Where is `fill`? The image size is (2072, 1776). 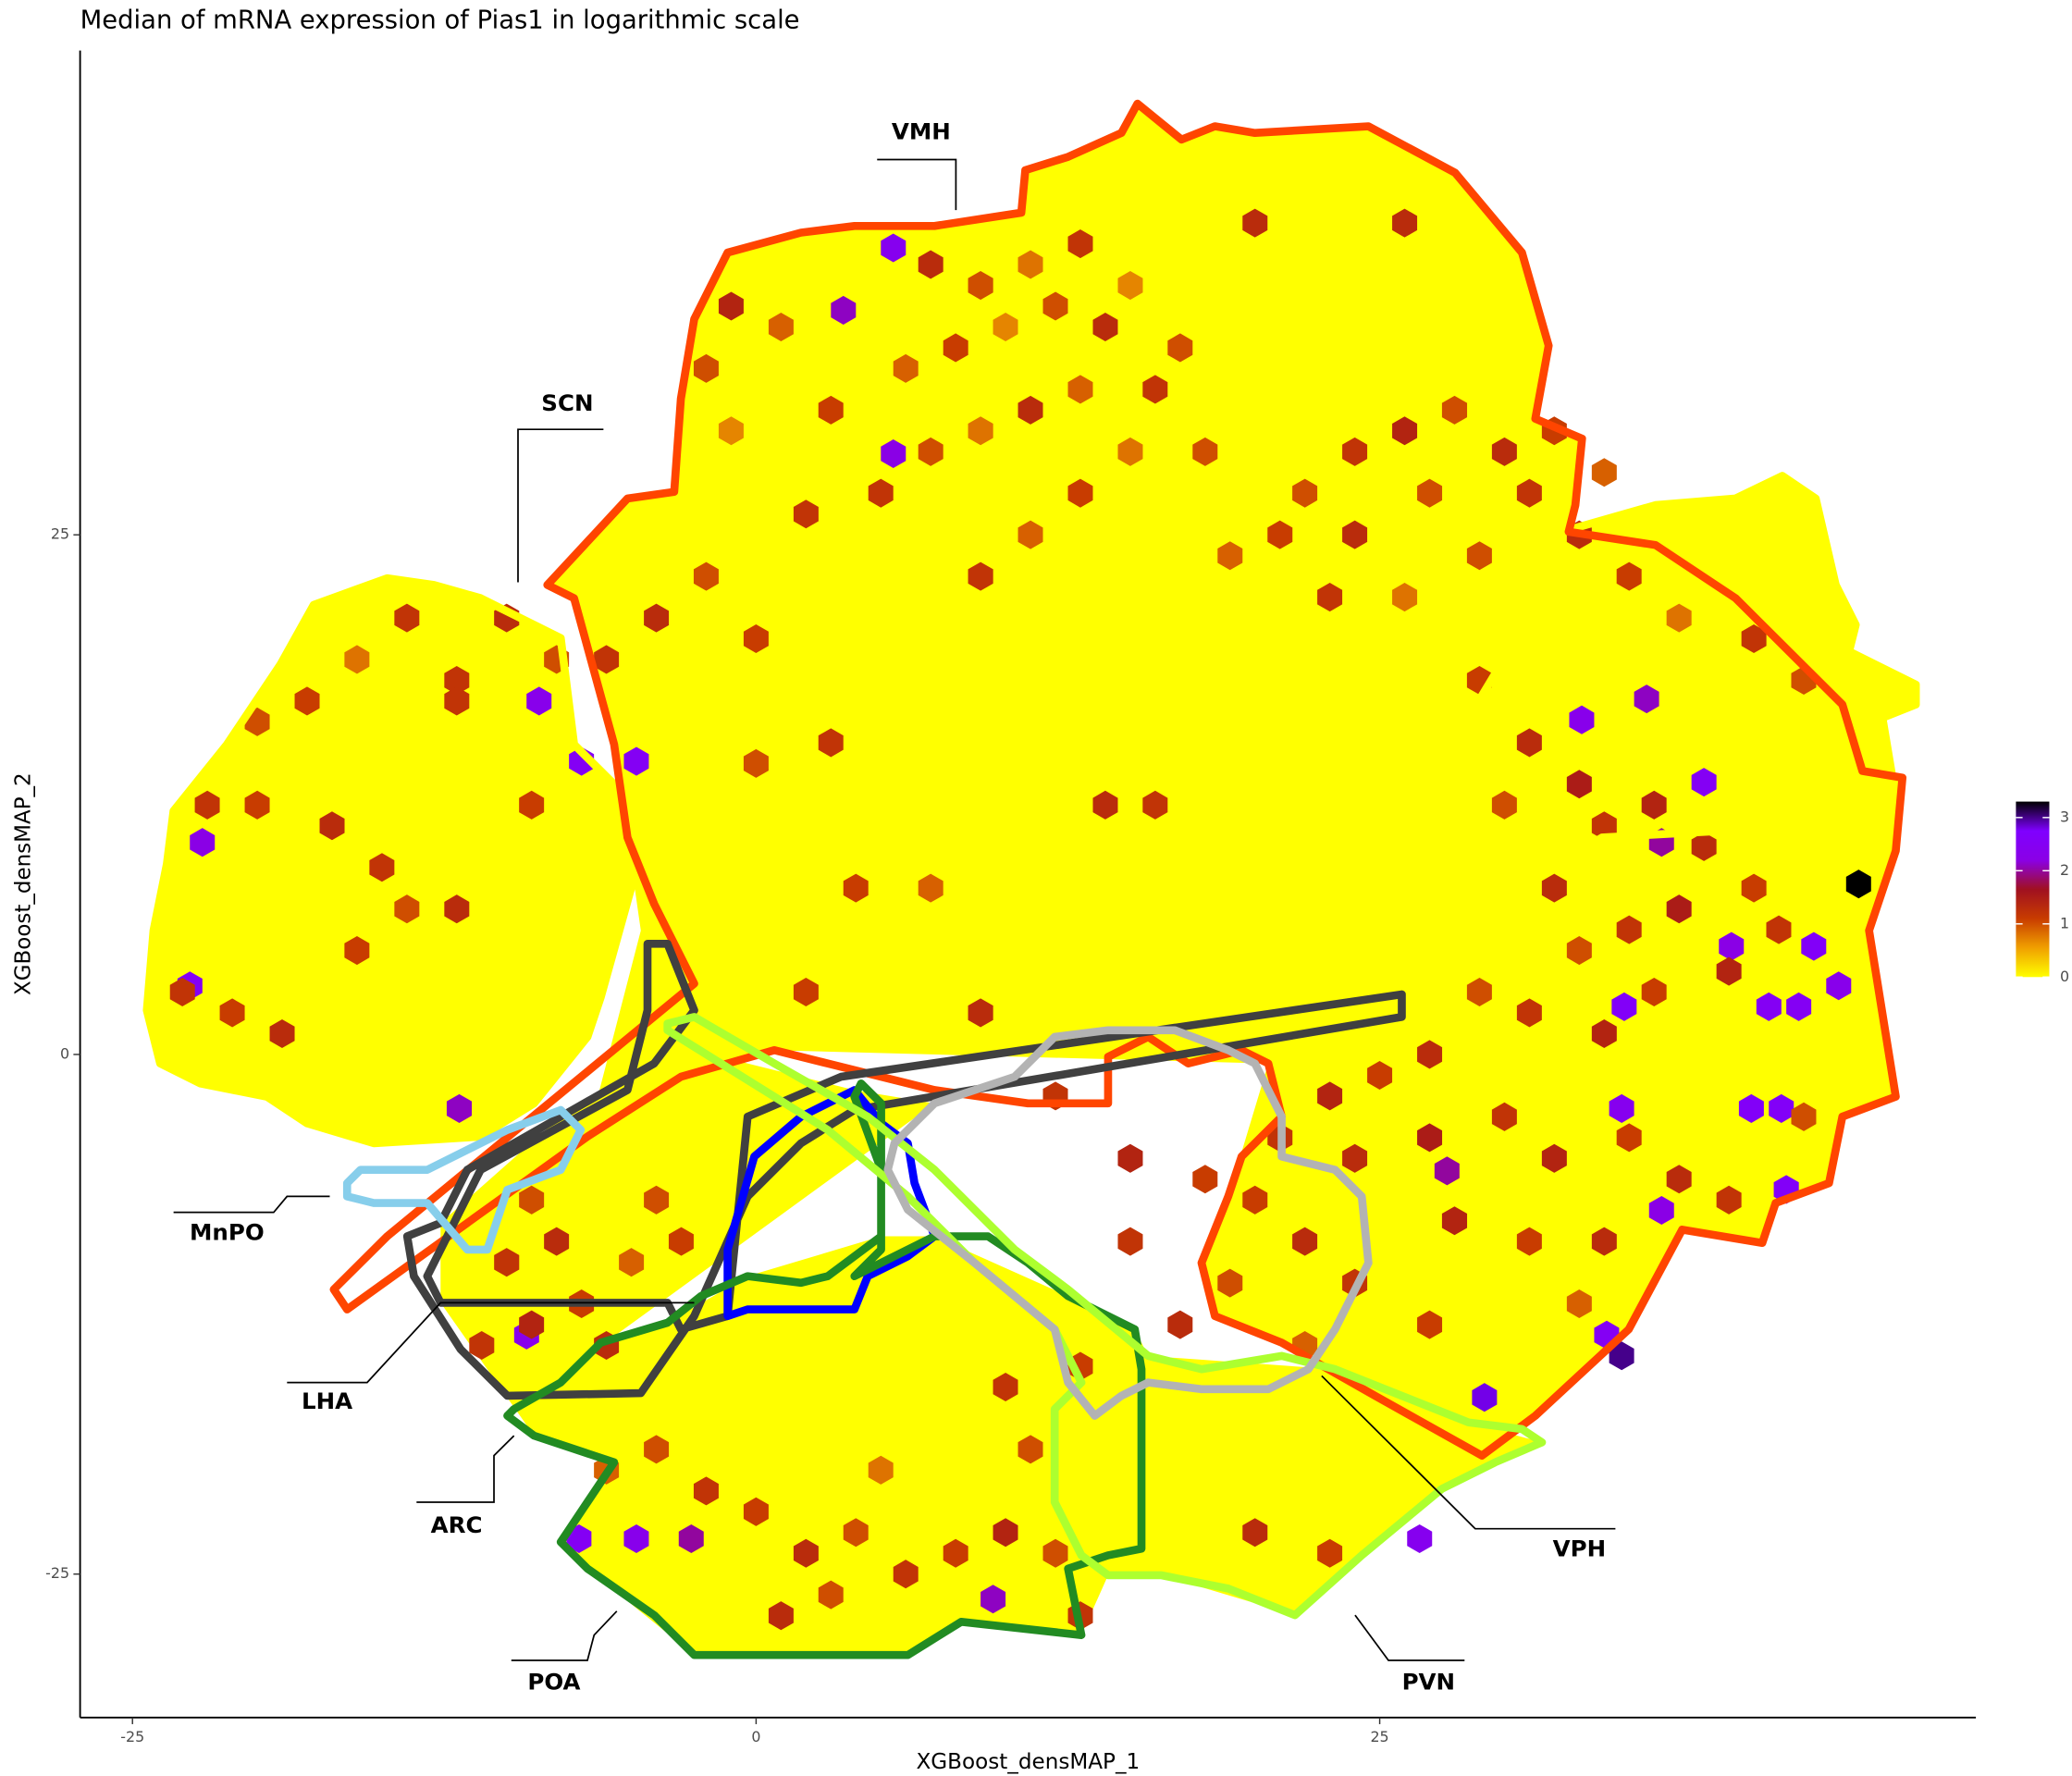 fill is located at coordinates (1653, 683).